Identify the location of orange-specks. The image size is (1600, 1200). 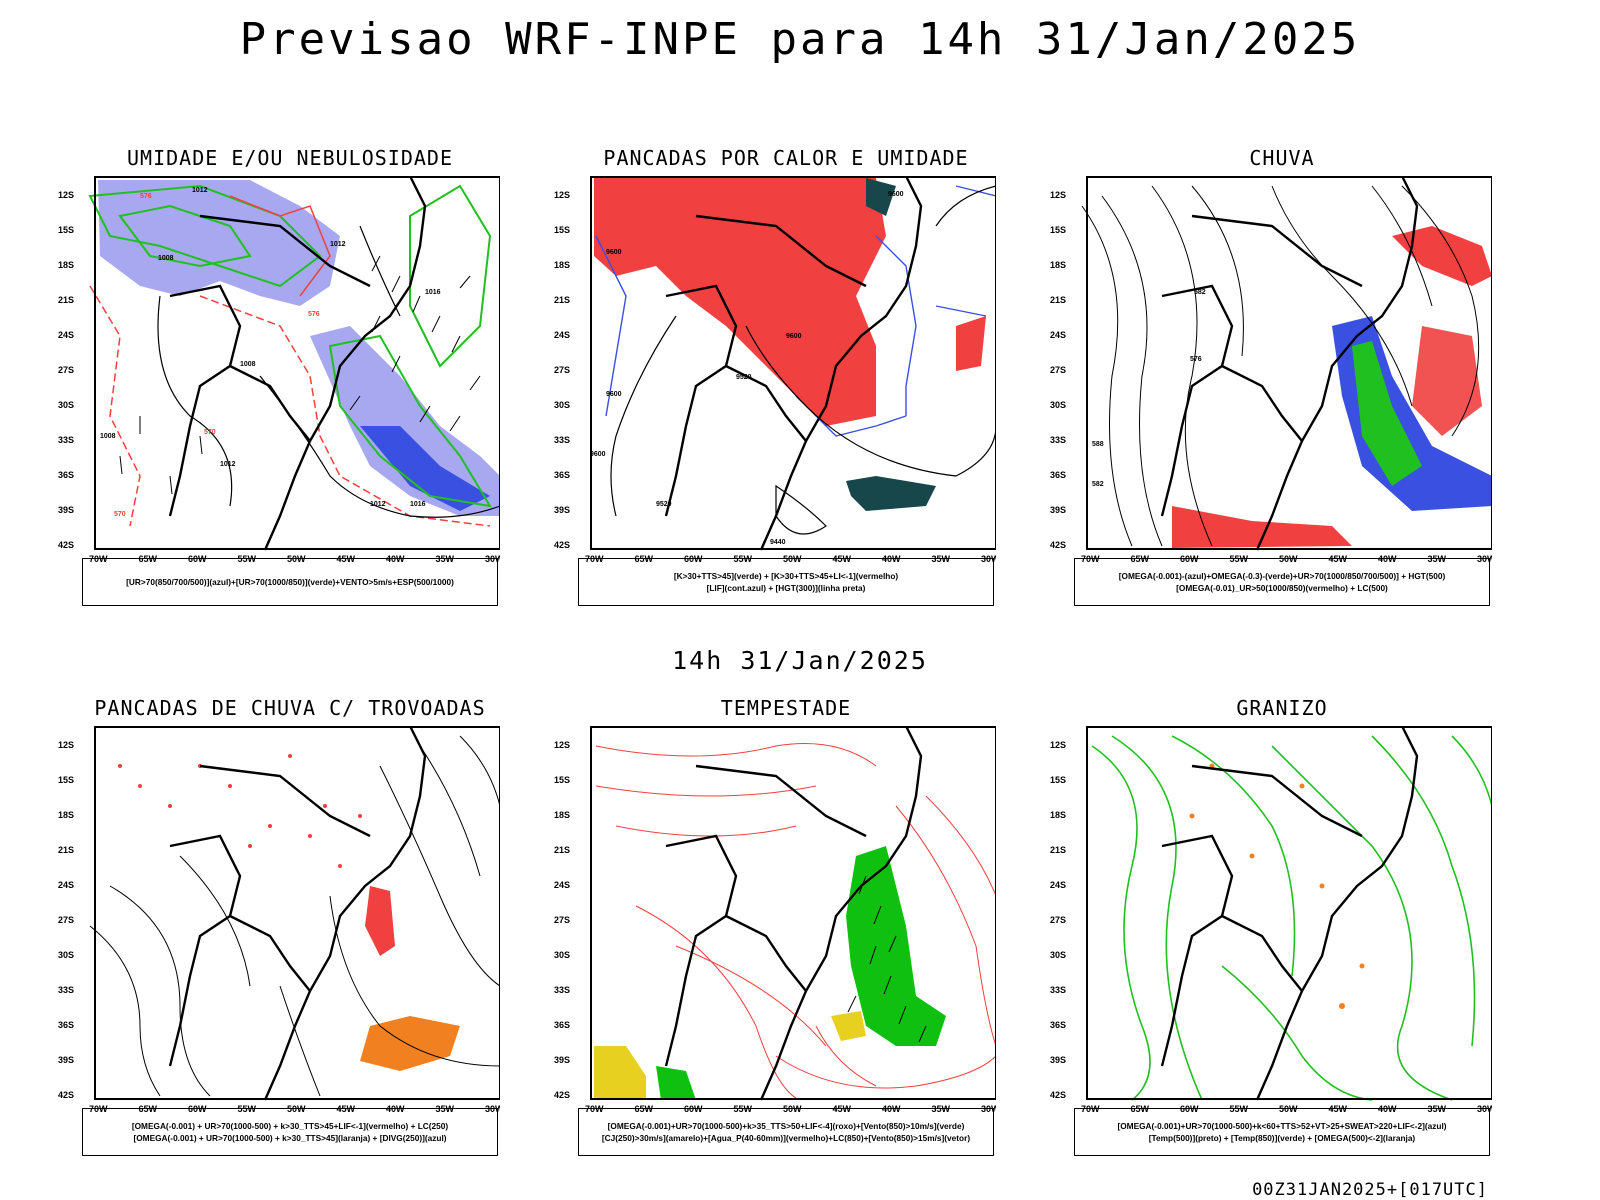
(1277, 886).